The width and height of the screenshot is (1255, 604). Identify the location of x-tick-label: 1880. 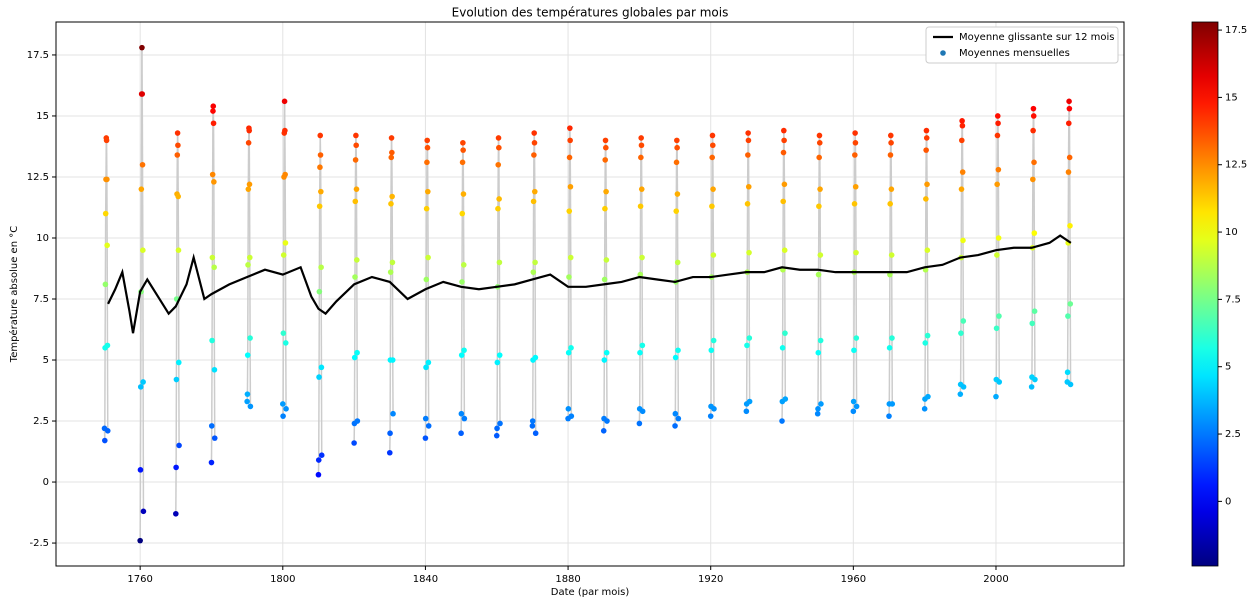
(567, 579).